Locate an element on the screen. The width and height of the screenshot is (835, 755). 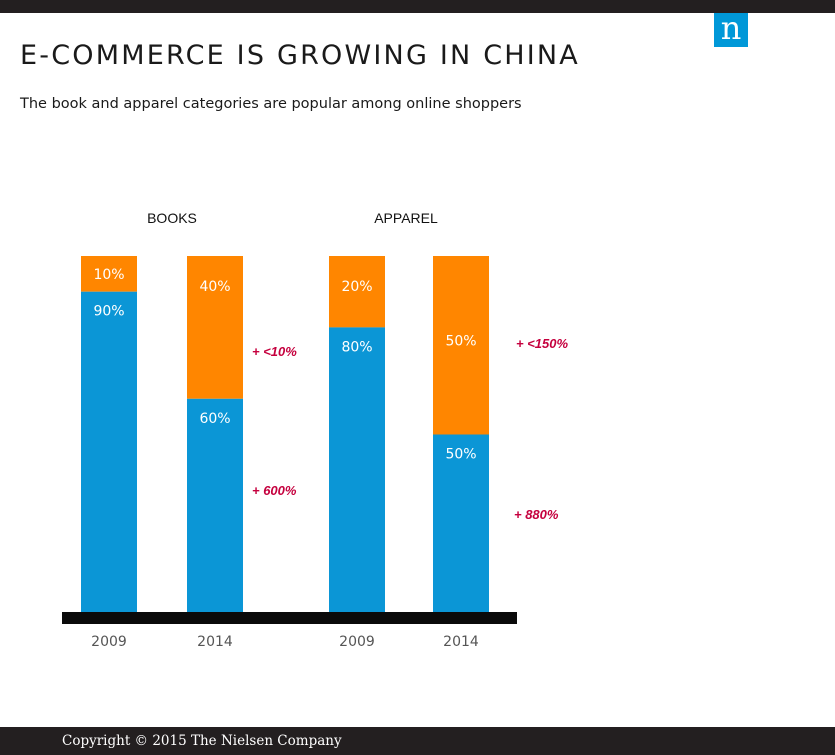
data-label-apparel-2009-offline: 80% is located at coordinates (356, 347).